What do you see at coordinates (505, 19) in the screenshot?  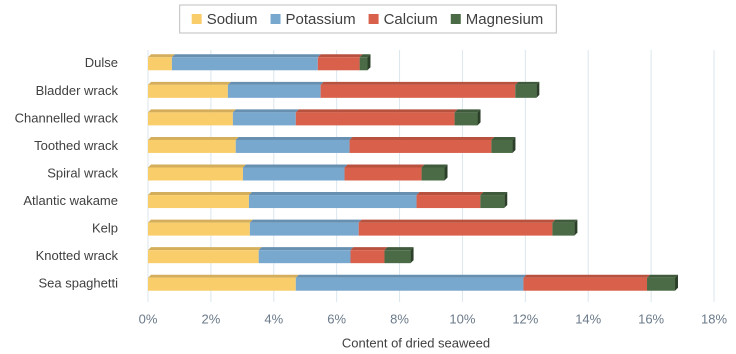 I see `legend-label: Magnesium` at bounding box center [505, 19].